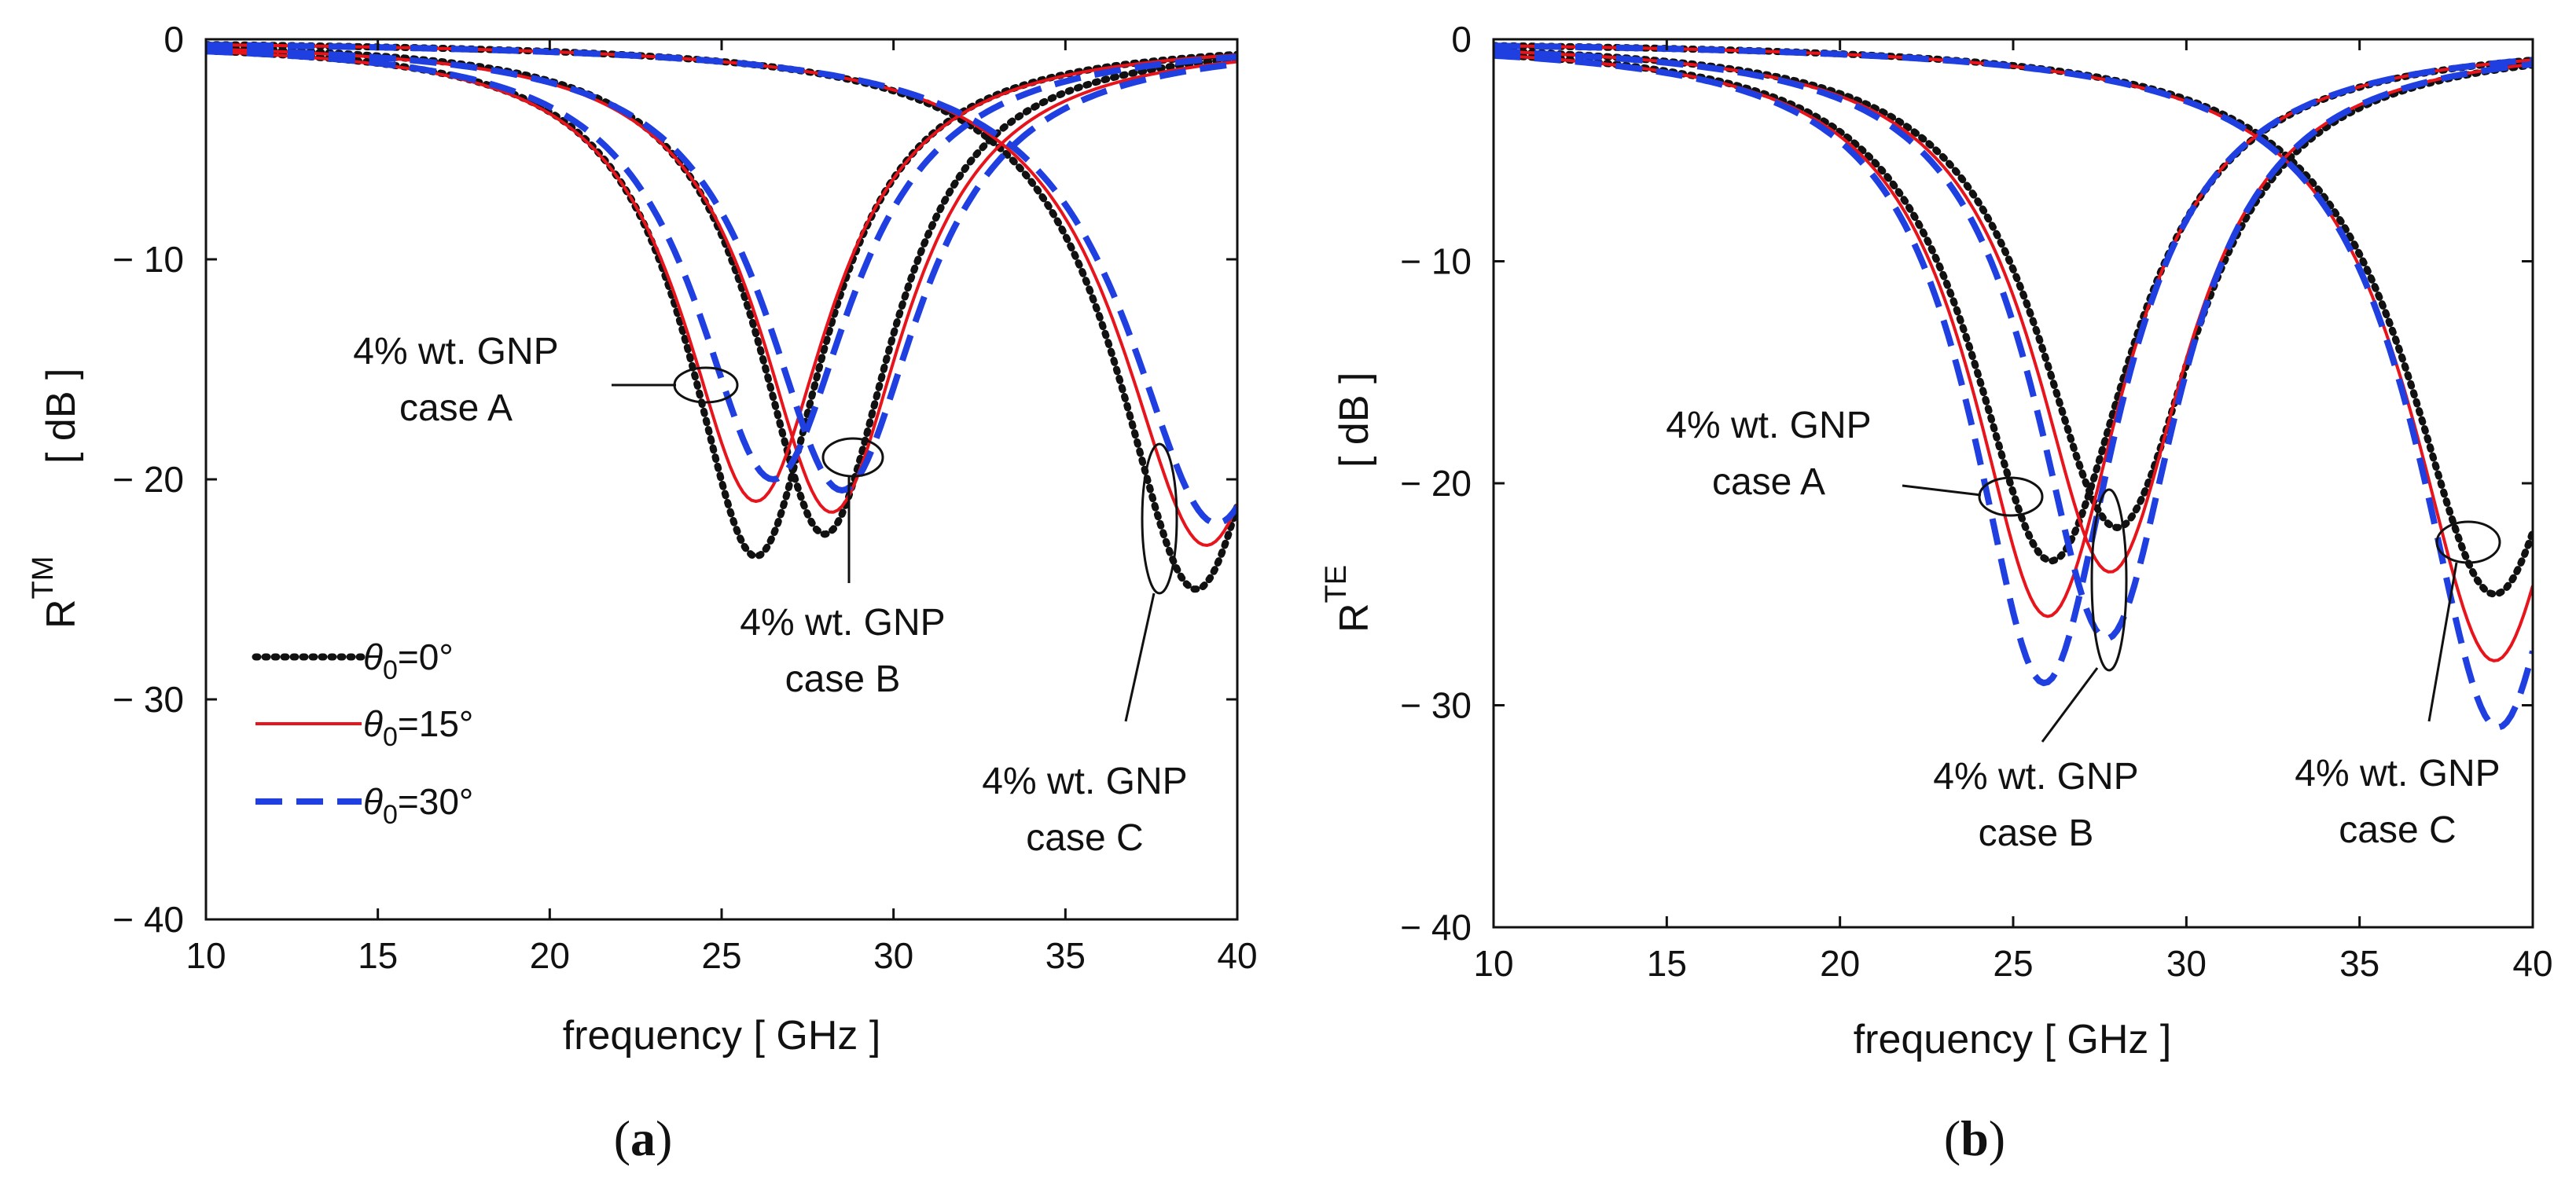  Describe the element at coordinates (2398, 686) in the screenshot. I see `panel-b-annotation-case-c: 4% wt. GNP case C` at that location.